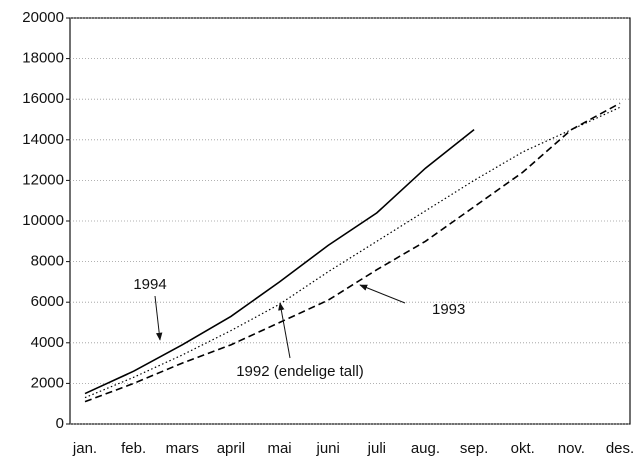 The height and width of the screenshot is (460, 636). Describe the element at coordinates (43, 98) in the screenshot. I see `y-tick-label: 16000` at that location.